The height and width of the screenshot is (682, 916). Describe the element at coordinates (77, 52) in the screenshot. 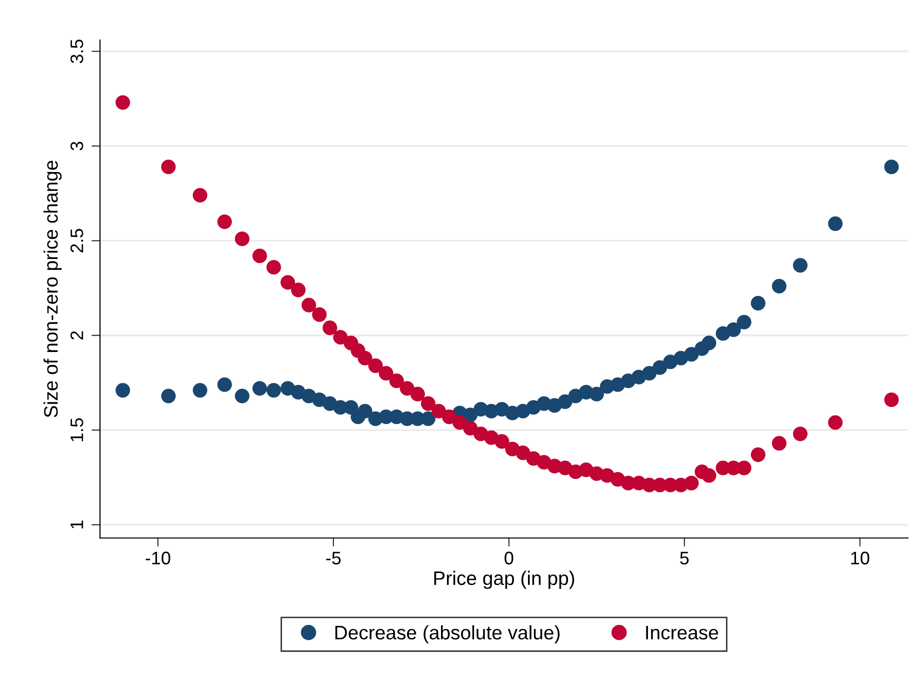

I see `y-tick-label: 3.5` at that location.